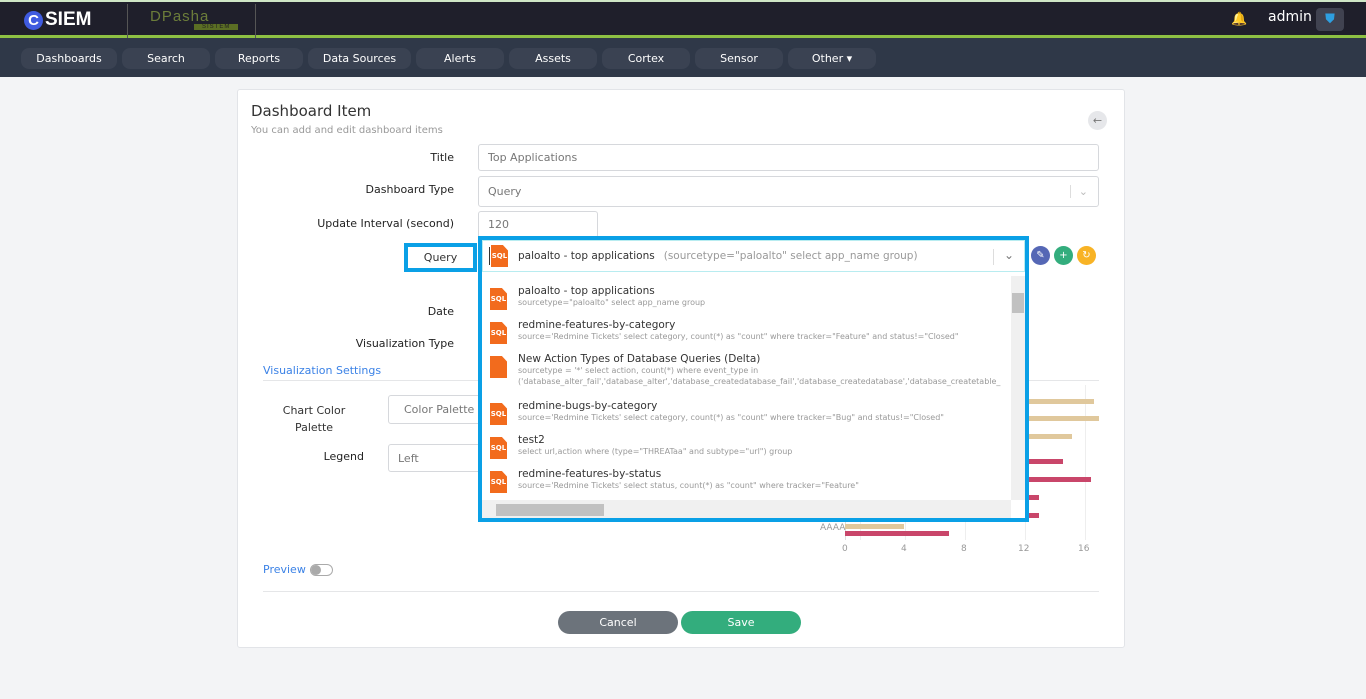  I want to click on visualization-settings-heading: Visualization Settings, so click(322, 370).